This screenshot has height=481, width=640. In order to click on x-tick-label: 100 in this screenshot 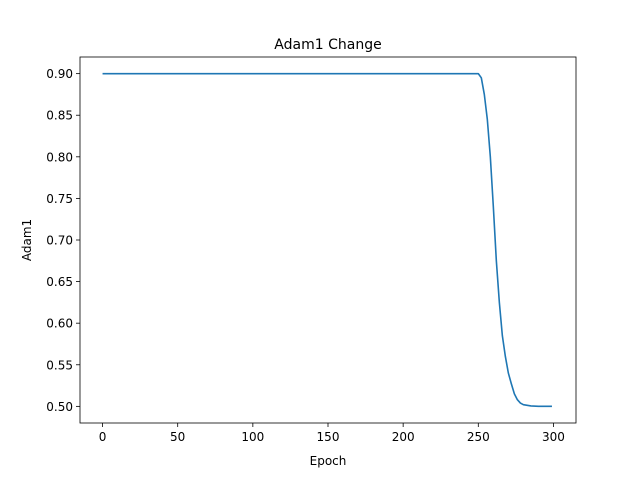, I will do `click(252, 437)`.